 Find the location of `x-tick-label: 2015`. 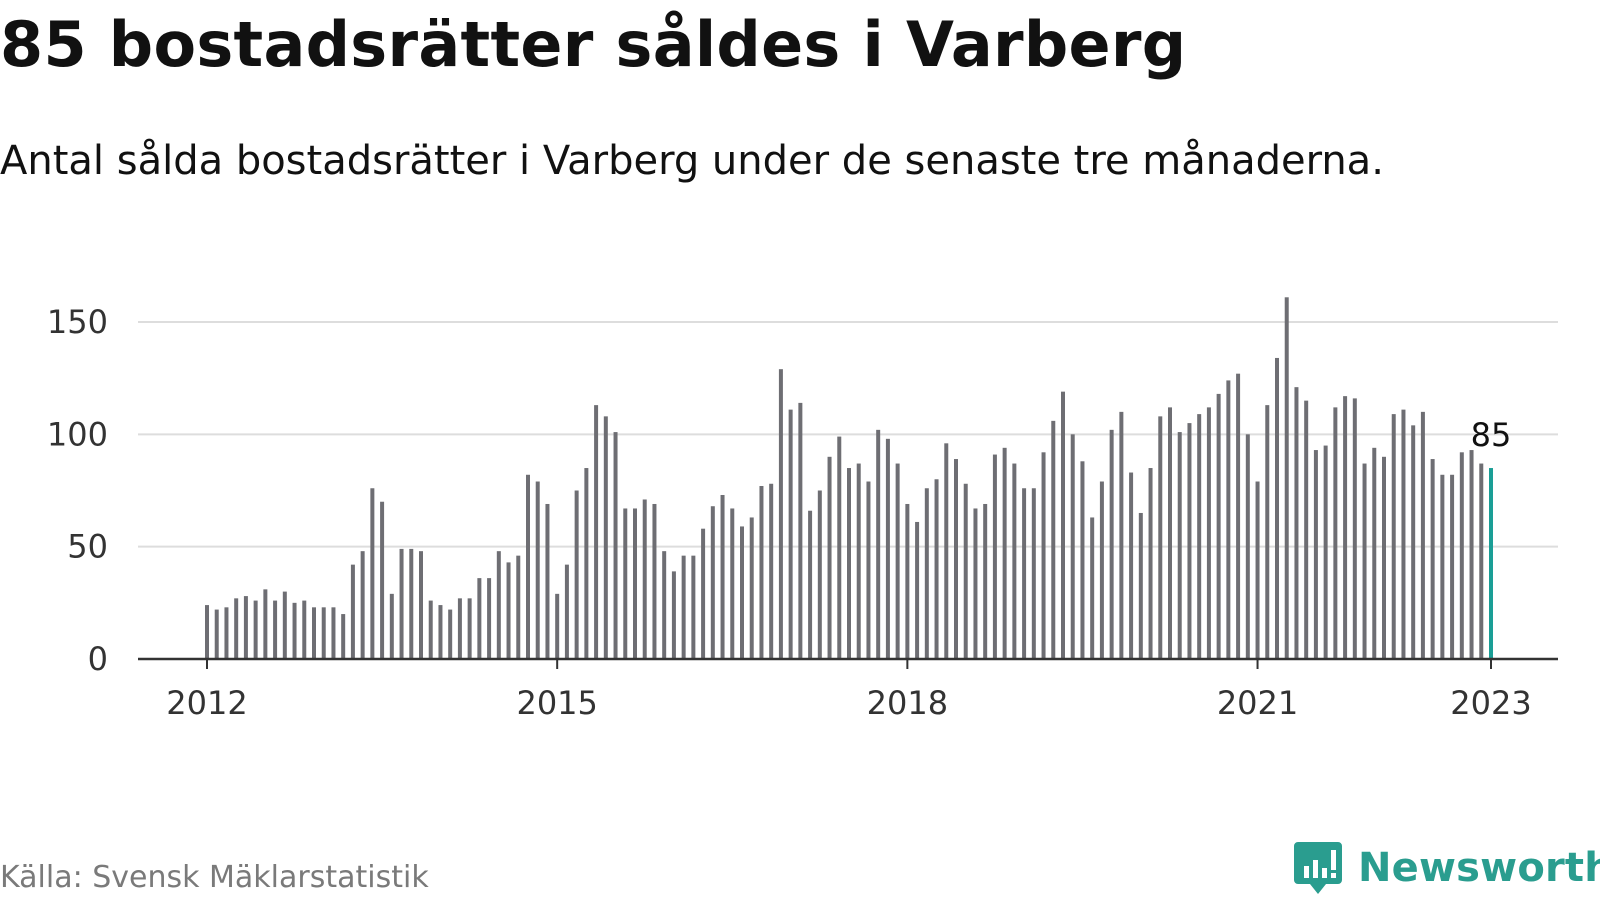

x-tick-label: 2015 is located at coordinates (556, 703).